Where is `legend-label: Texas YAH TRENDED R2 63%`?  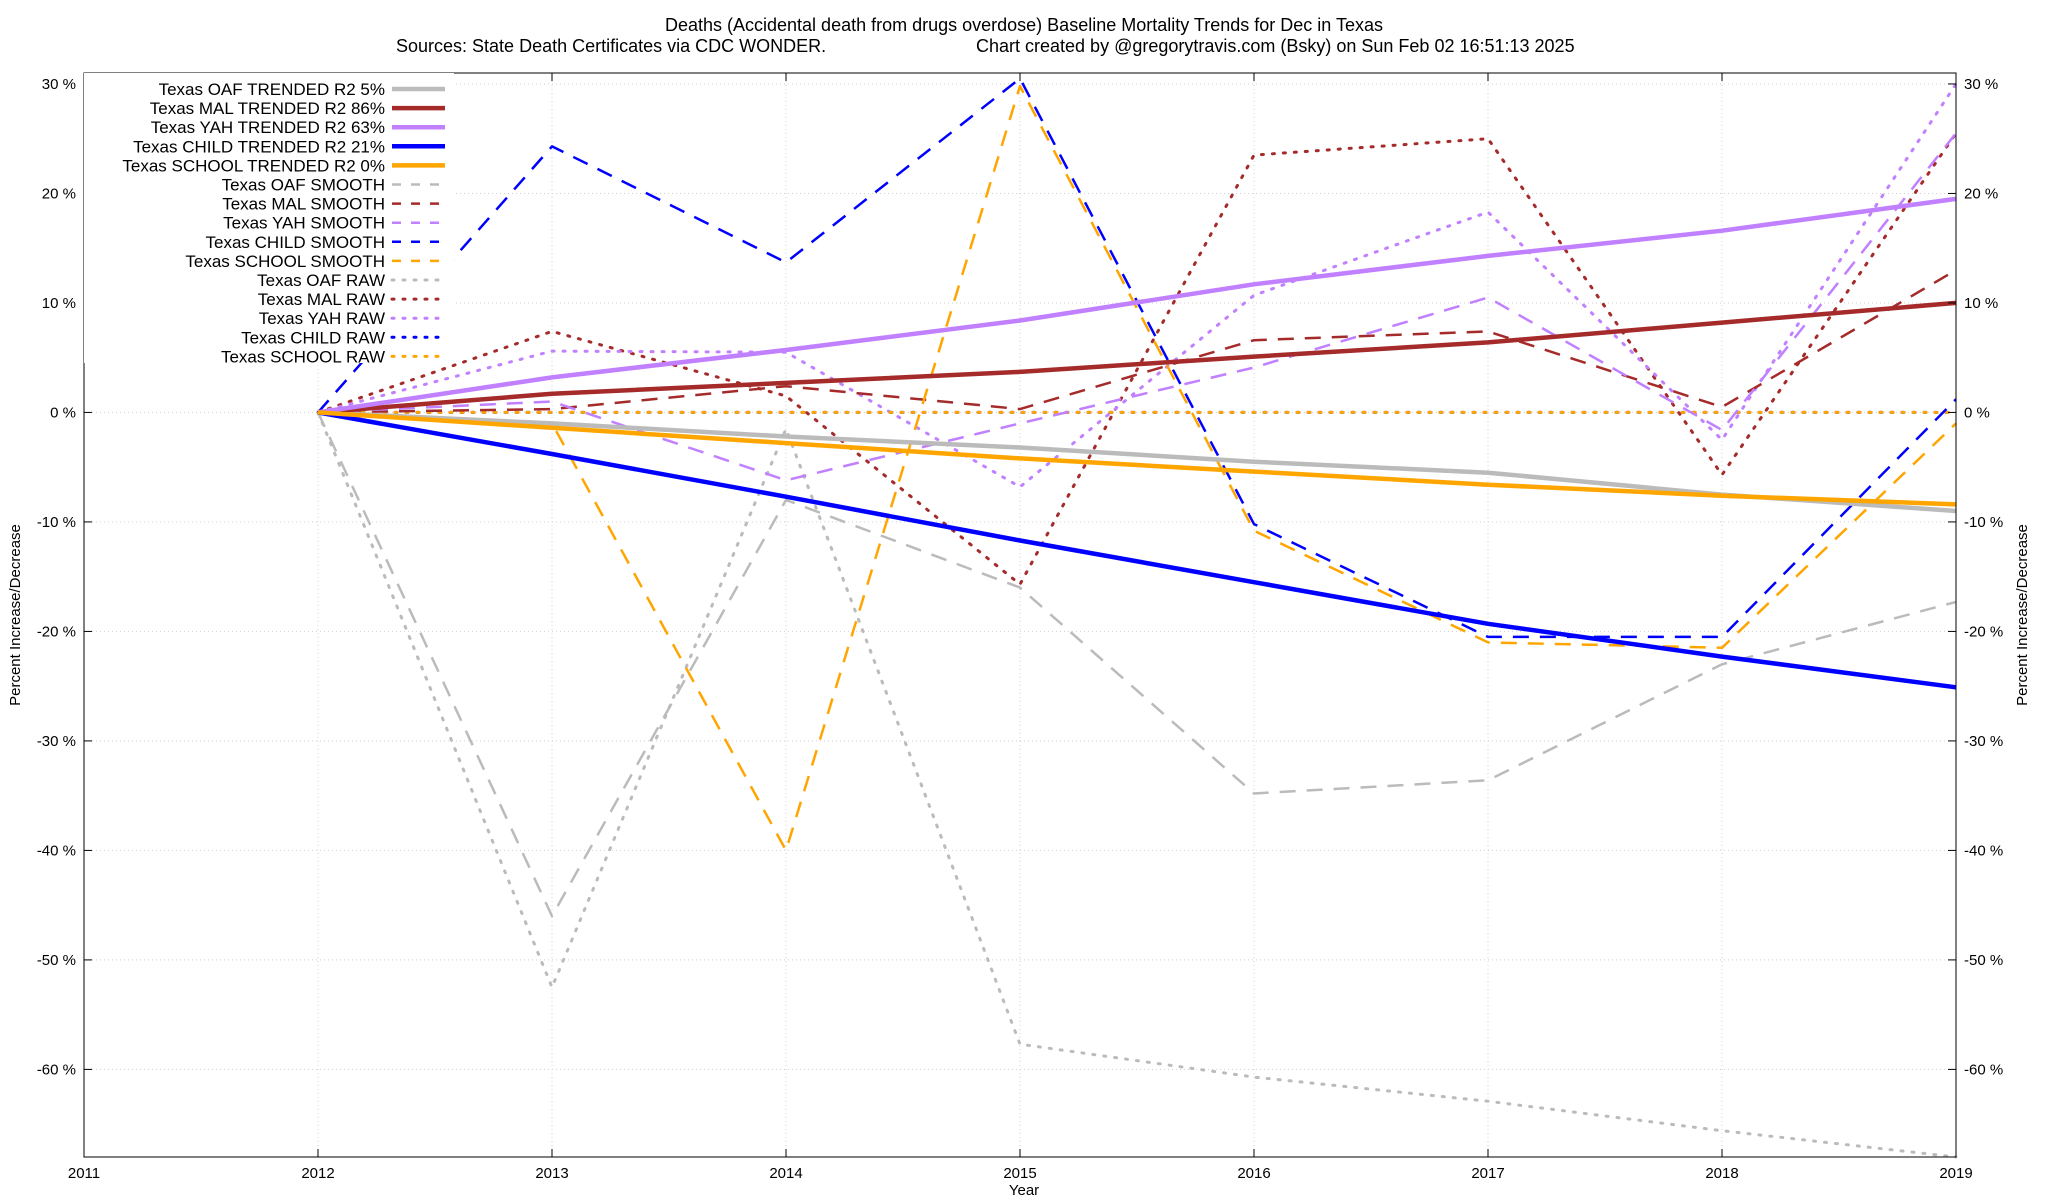 legend-label: Texas YAH TRENDED R2 63% is located at coordinates (268, 127).